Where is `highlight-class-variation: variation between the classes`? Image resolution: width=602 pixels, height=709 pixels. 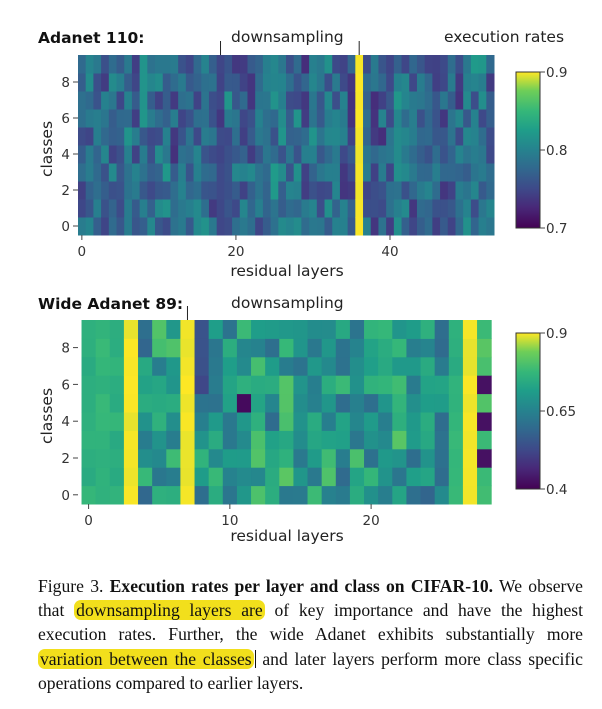 highlight-class-variation: variation between the classes is located at coordinates (146, 658).